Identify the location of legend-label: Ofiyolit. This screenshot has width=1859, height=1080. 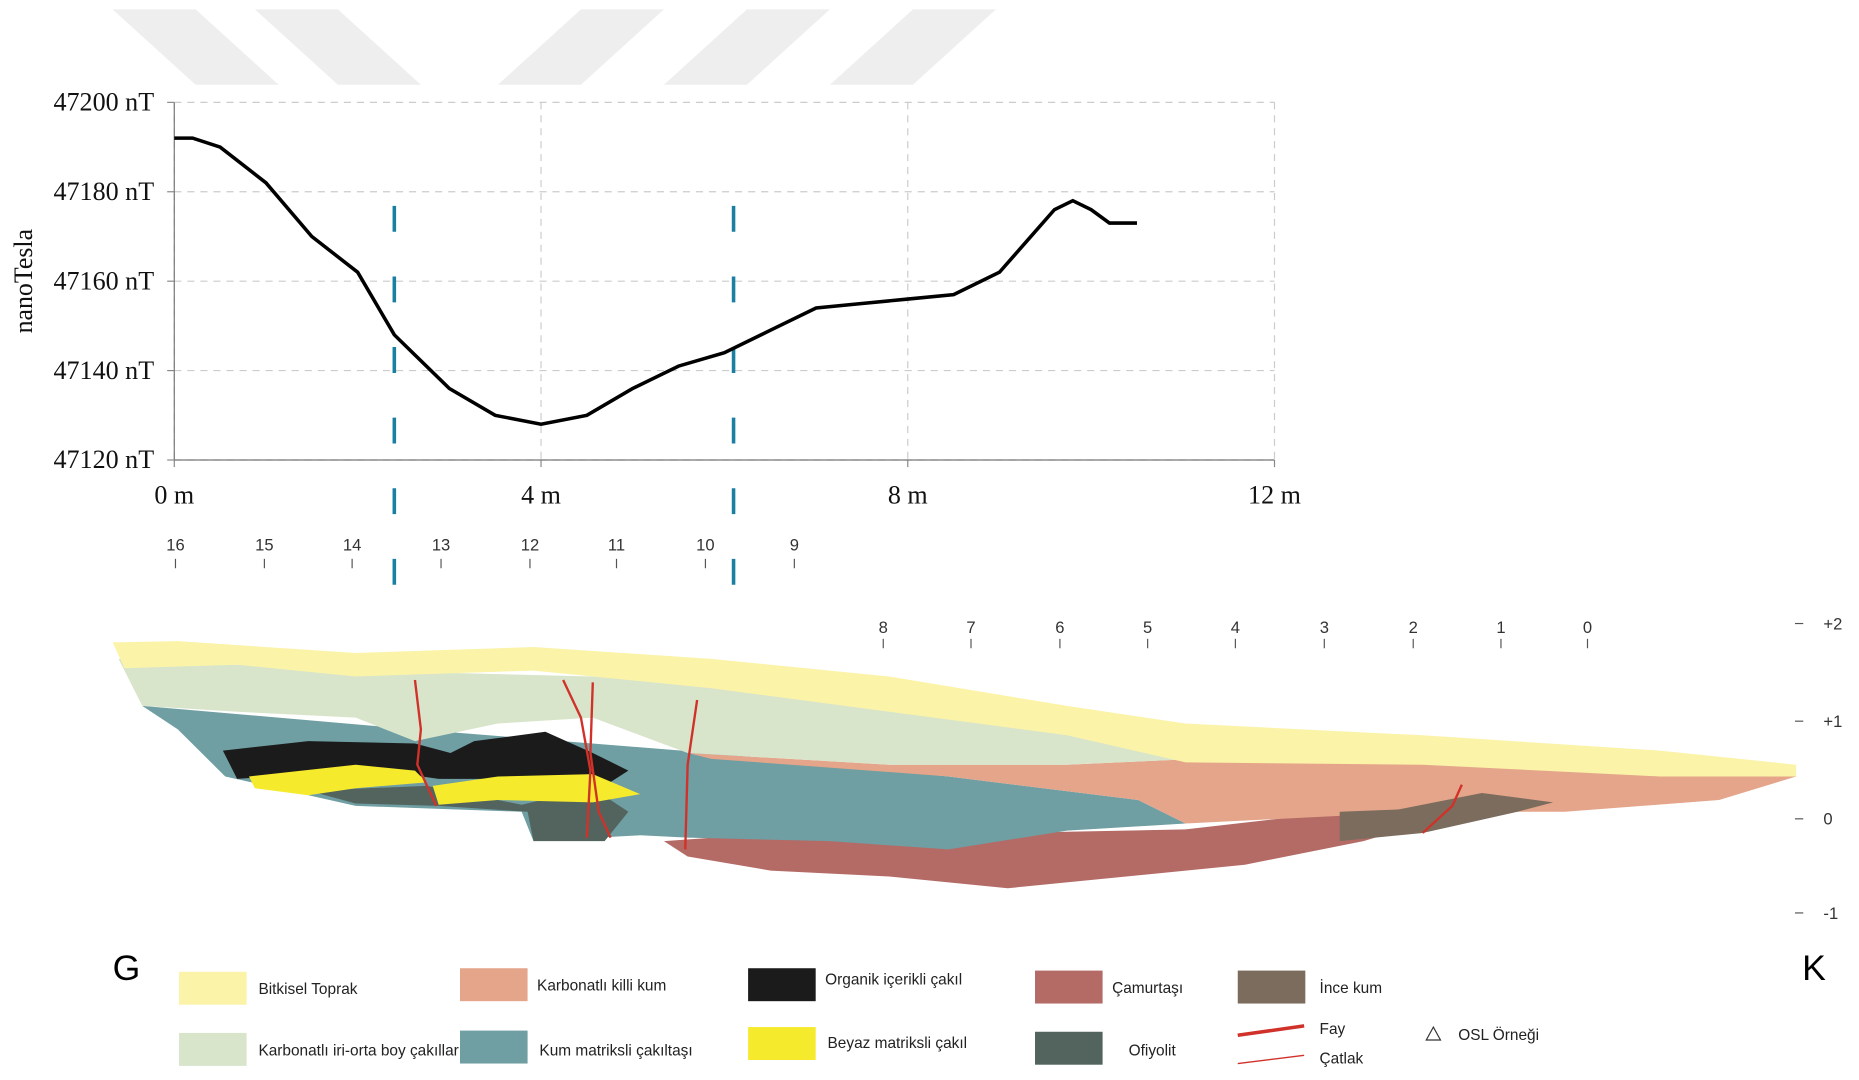
(1153, 1050).